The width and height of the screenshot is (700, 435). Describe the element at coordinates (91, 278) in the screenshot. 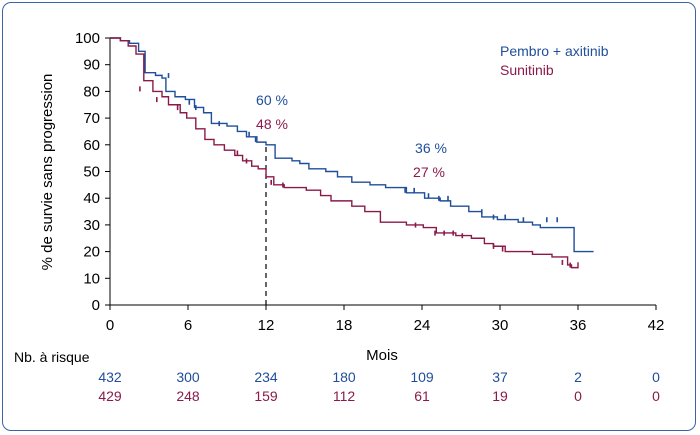

I see `y-tick-label: 10` at that location.